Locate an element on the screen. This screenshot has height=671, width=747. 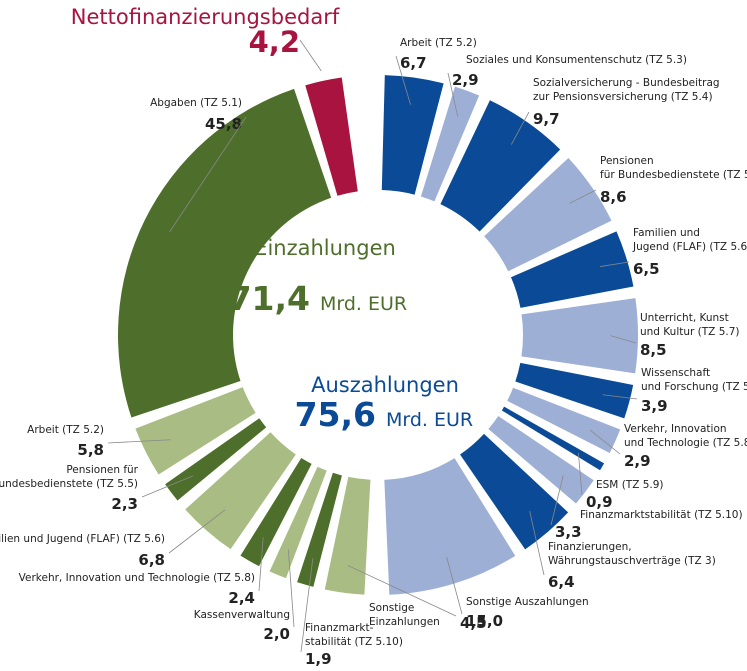
value-label: 2,4 is located at coordinates (241, 598).